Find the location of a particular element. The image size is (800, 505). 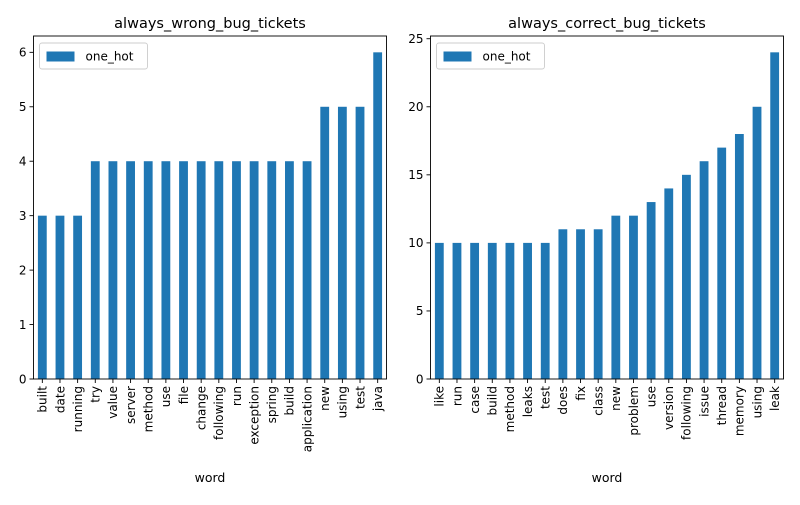

chart-title: always_wrong_bug_tickets is located at coordinates (210, 24).